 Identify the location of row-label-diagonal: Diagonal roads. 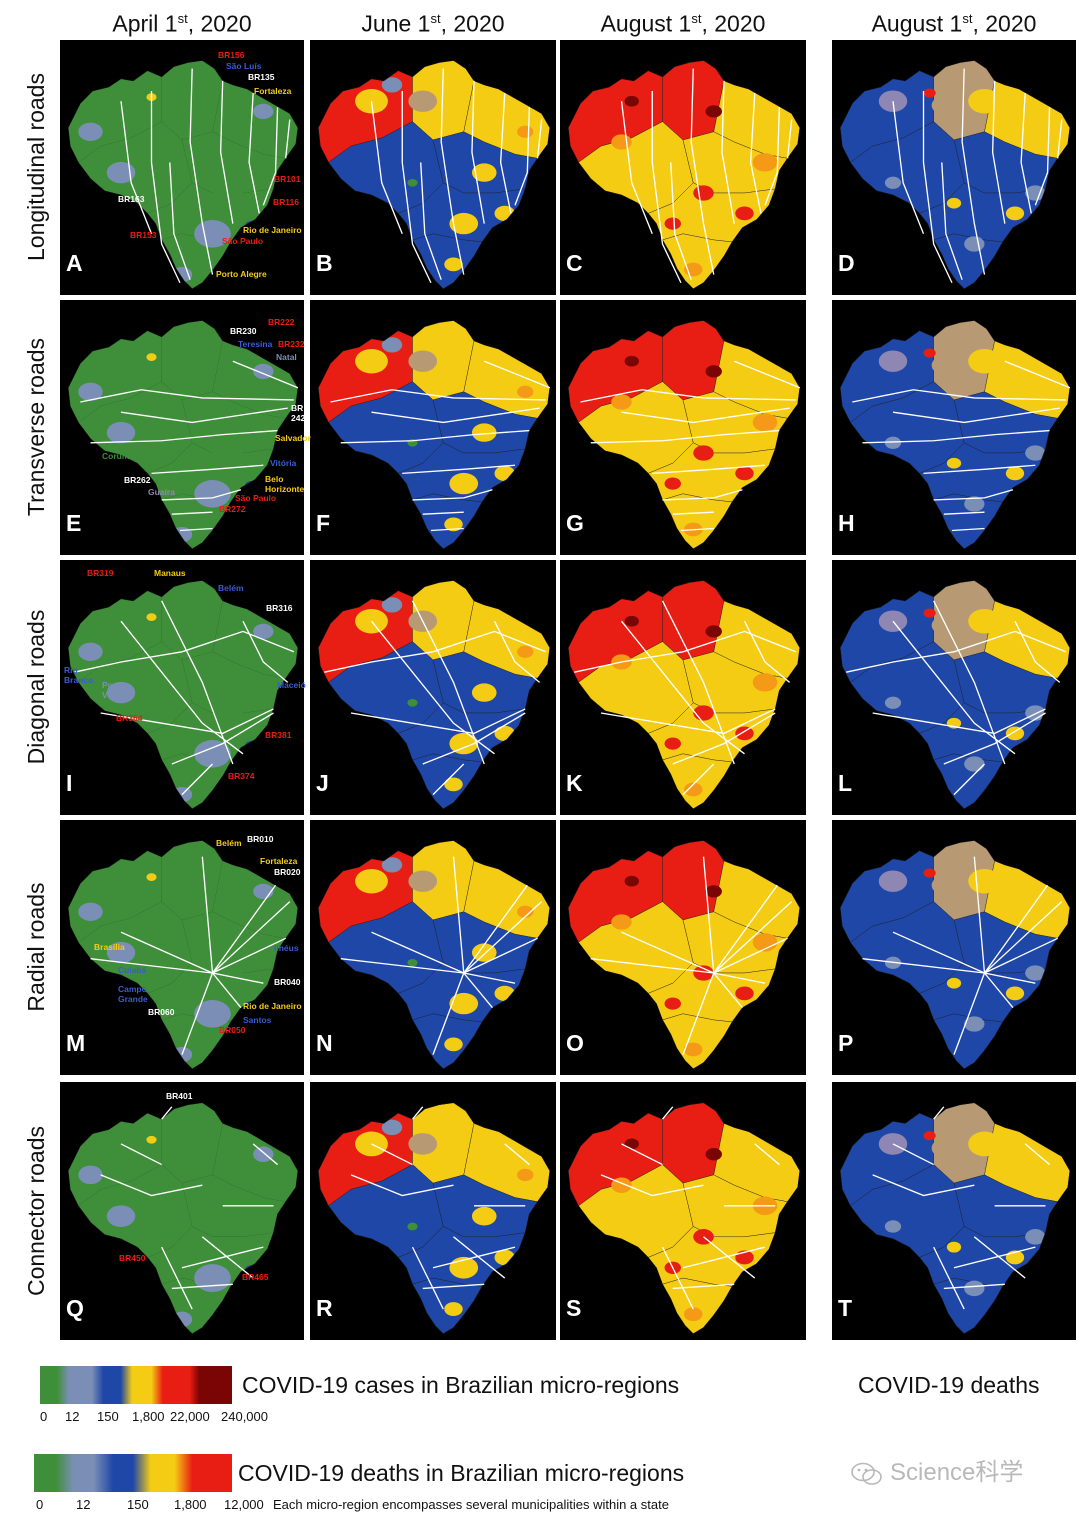
(36, 687).